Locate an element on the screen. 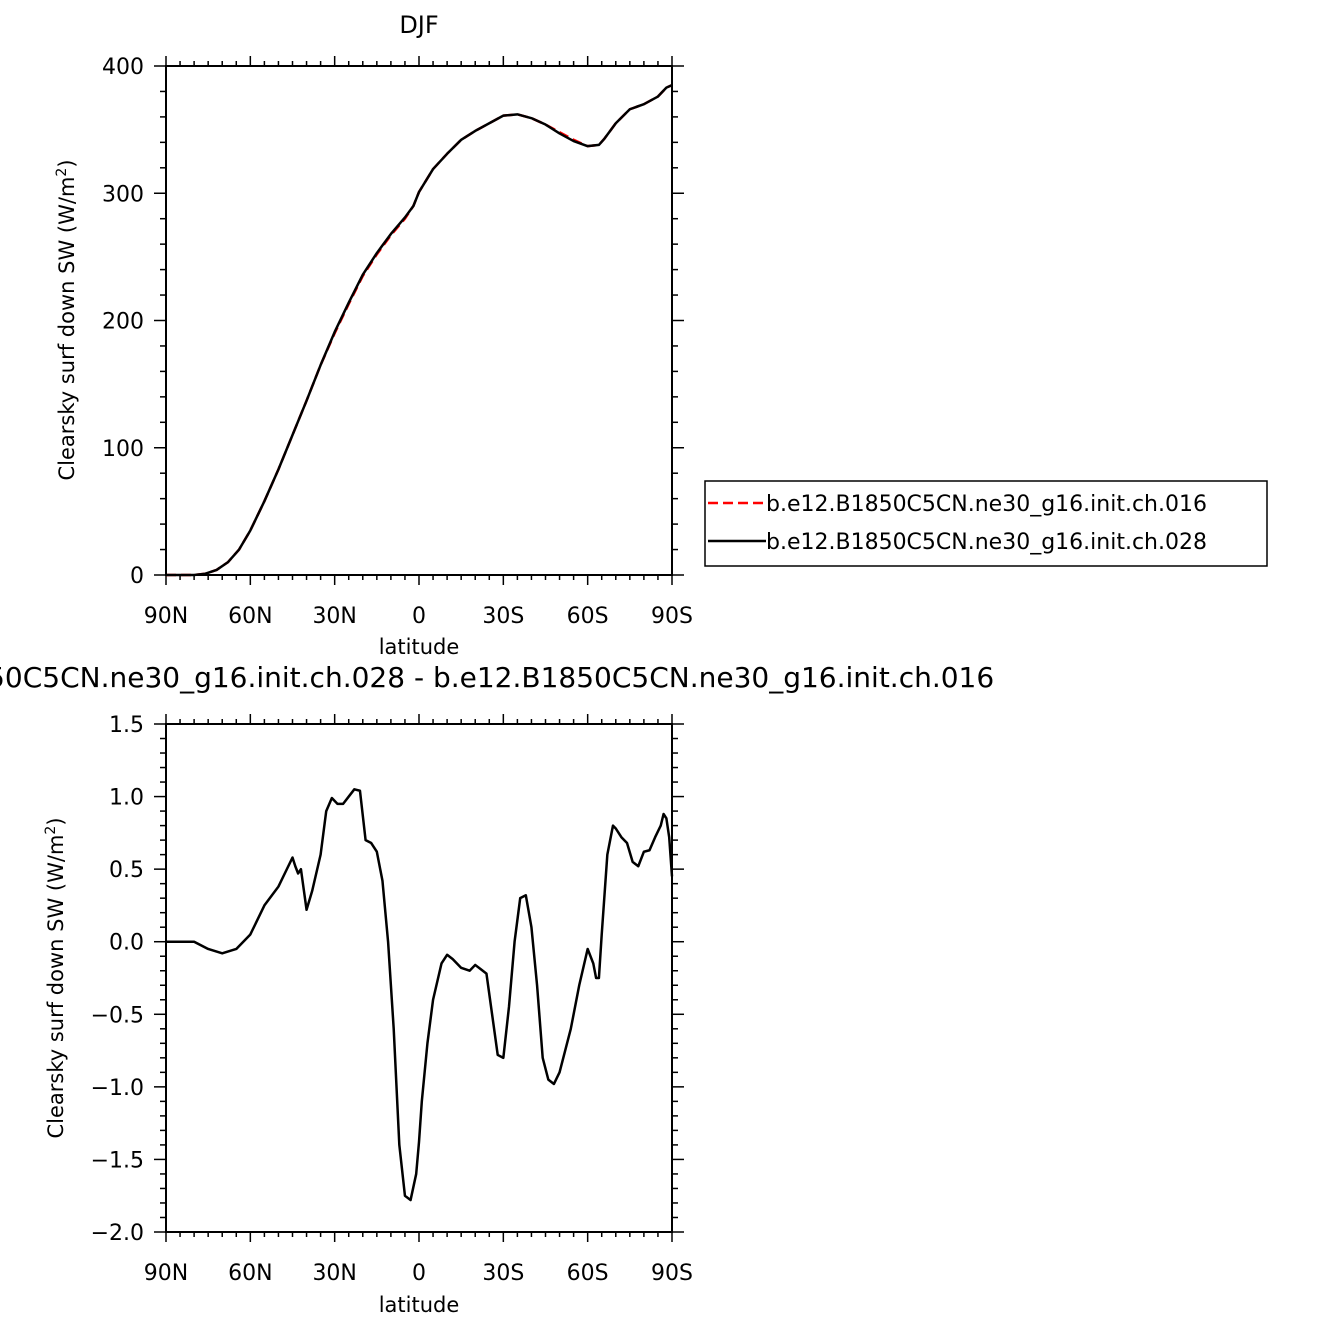 Image resolution: width=1322 pixels, height=1325 pixels. y-tick-label: −1.5 is located at coordinates (117, 1160).